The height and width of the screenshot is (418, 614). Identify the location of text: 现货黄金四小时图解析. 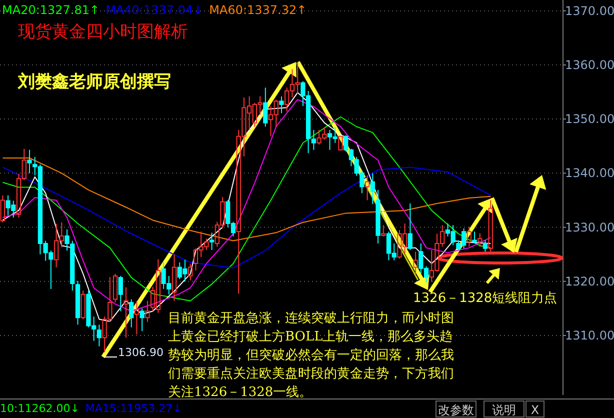
(103, 32).